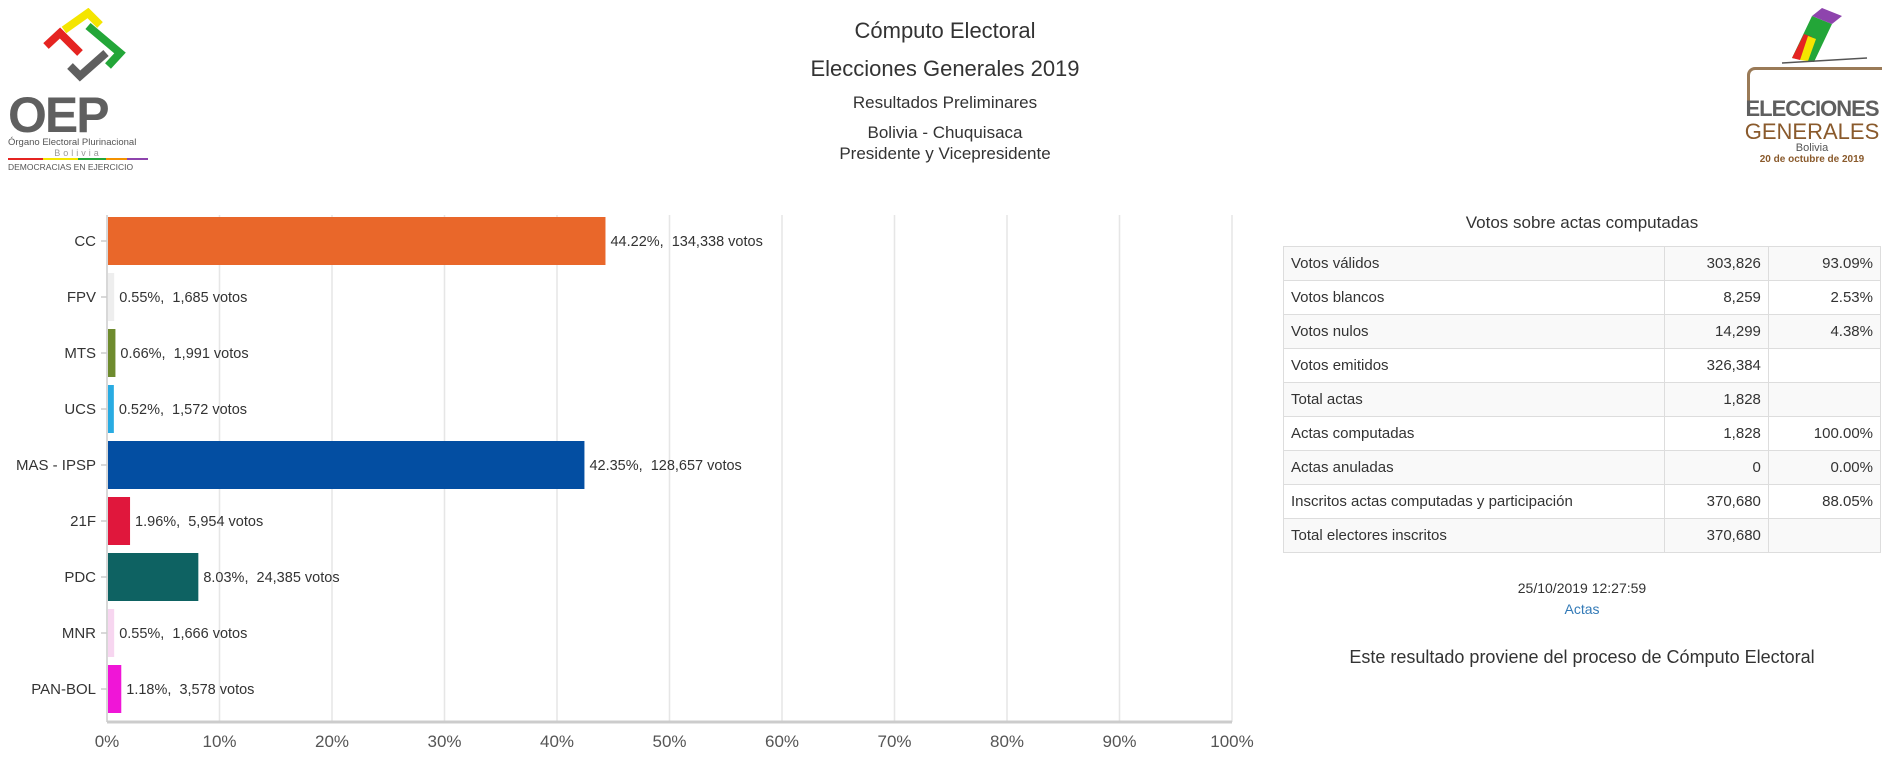 Image resolution: width=1890 pixels, height=776 pixels. Describe the element at coordinates (79, 633) in the screenshot. I see `category-label: MNR` at that location.